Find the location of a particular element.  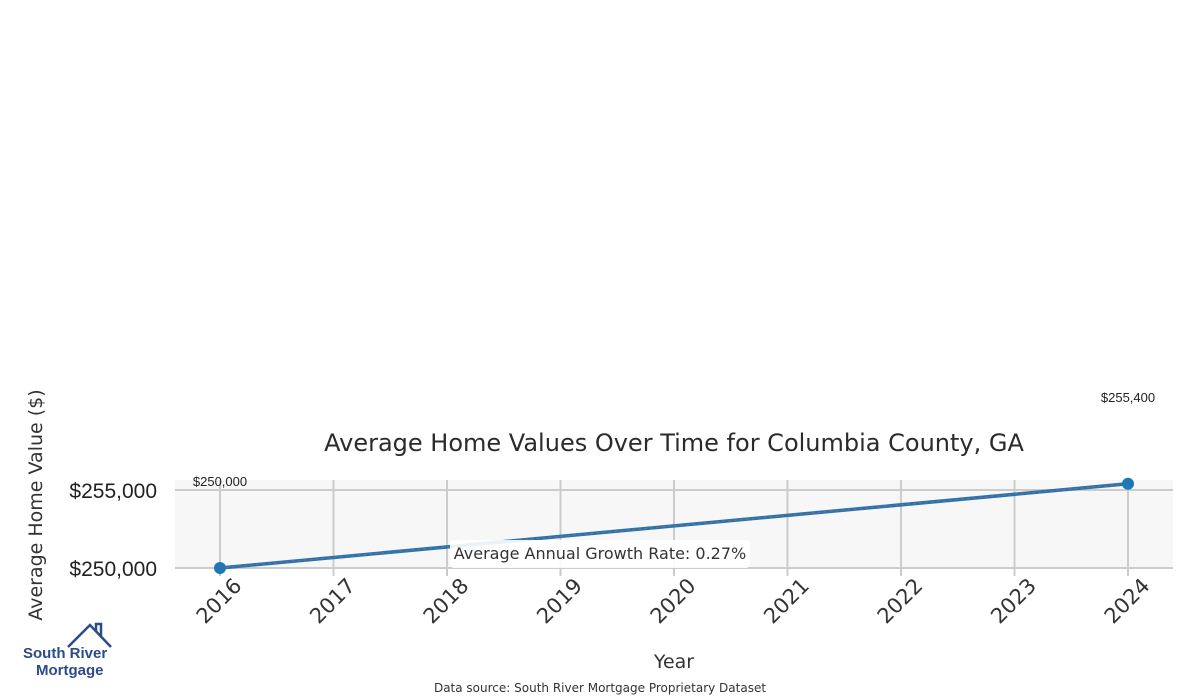

y-tick-label: $255,000 is located at coordinates (113, 491).